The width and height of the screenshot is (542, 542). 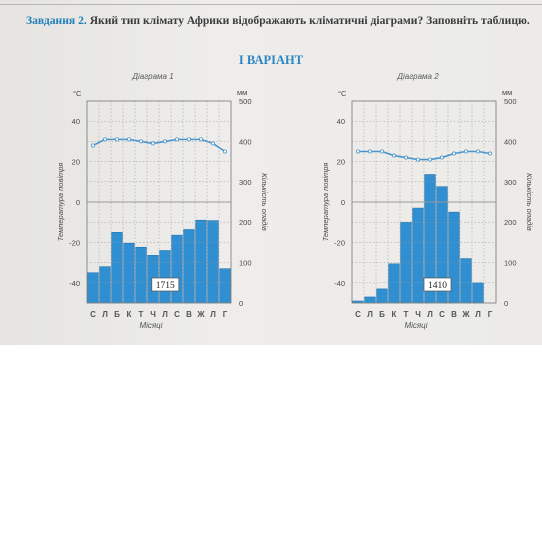 What do you see at coordinates (271, 60) in the screenshot?
I see `variant-title: І ВАРІАНТ` at bounding box center [271, 60].